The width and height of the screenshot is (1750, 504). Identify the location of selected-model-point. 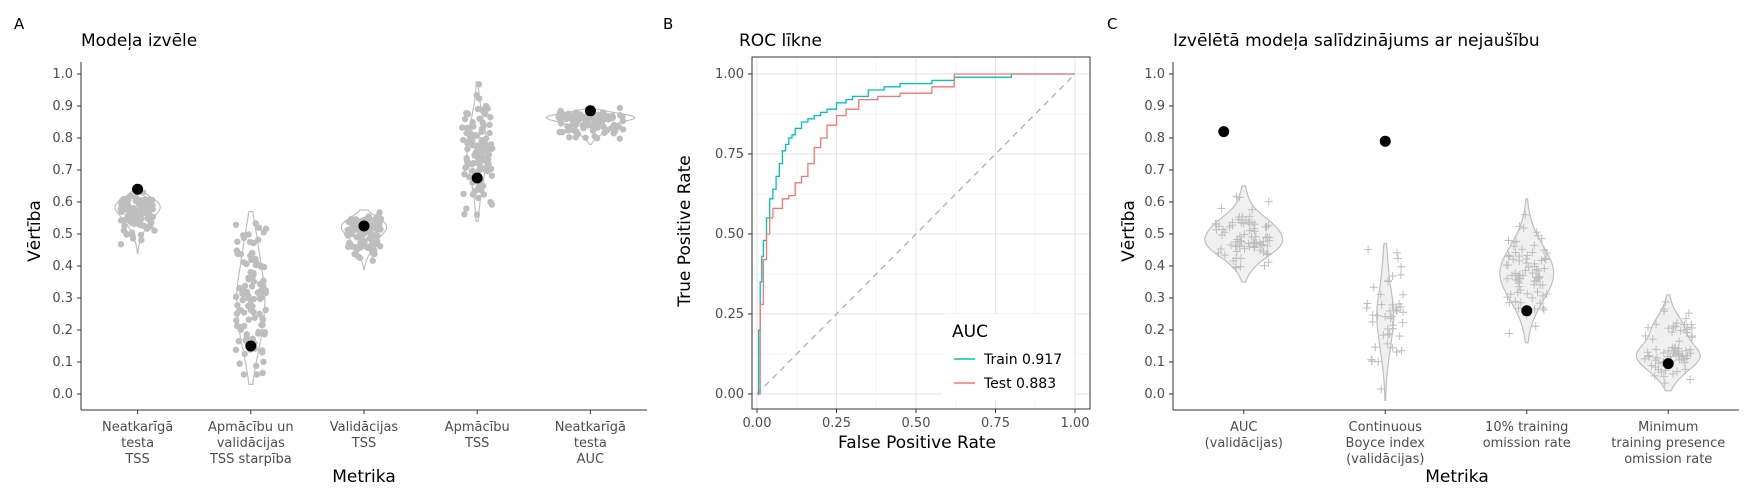
(138, 189).